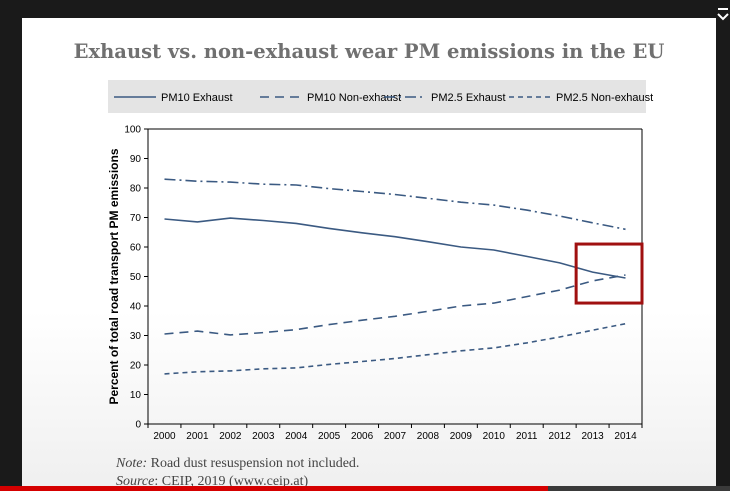  What do you see at coordinates (231, 481) in the screenshot?
I see `source-text: : CEIP, 2019 (www.ceip.at)` at bounding box center [231, 481].